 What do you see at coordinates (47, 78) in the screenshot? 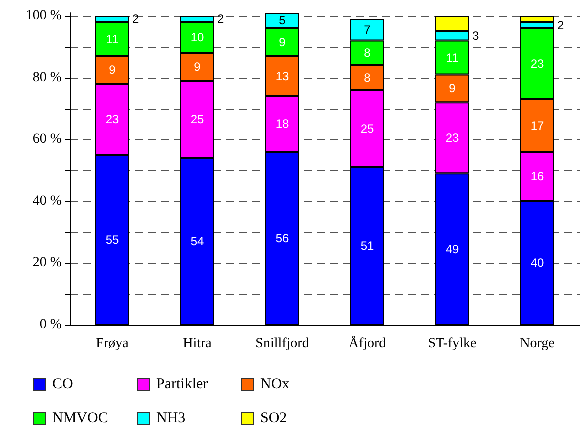
I see `y-tick-label: 80 %` at bounding box center [47, 78].